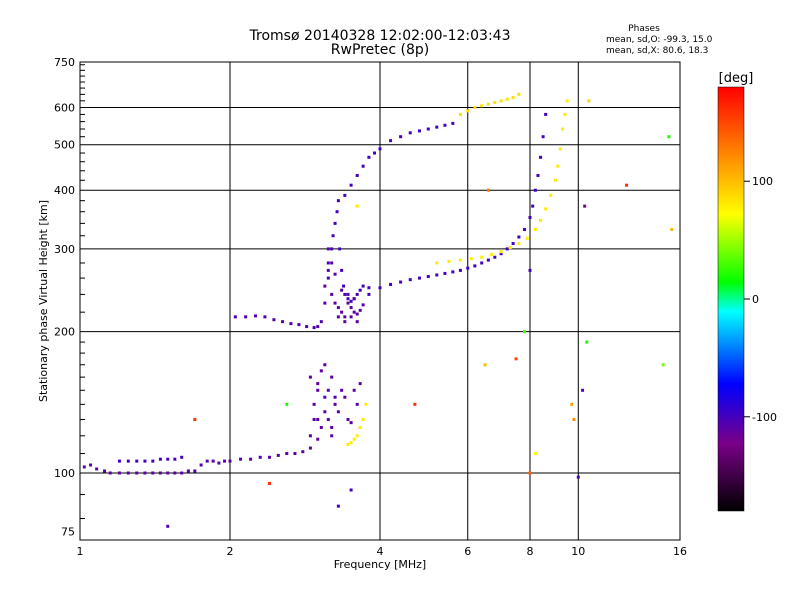 This screenshot has width=800, height=600. Describe the element at coordinates (64, 249) in the screenshot. I see `y-tick-label: 300` at that location.